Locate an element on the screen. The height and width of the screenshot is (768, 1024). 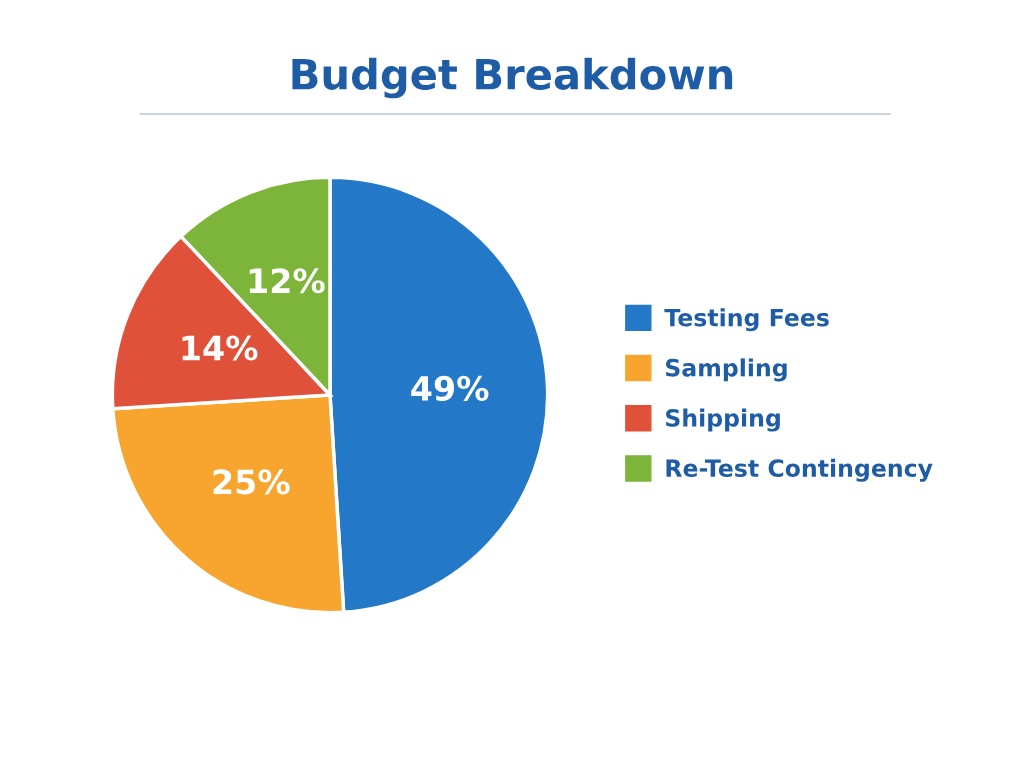
data-label: 12% is located at coordinates (287, 281).